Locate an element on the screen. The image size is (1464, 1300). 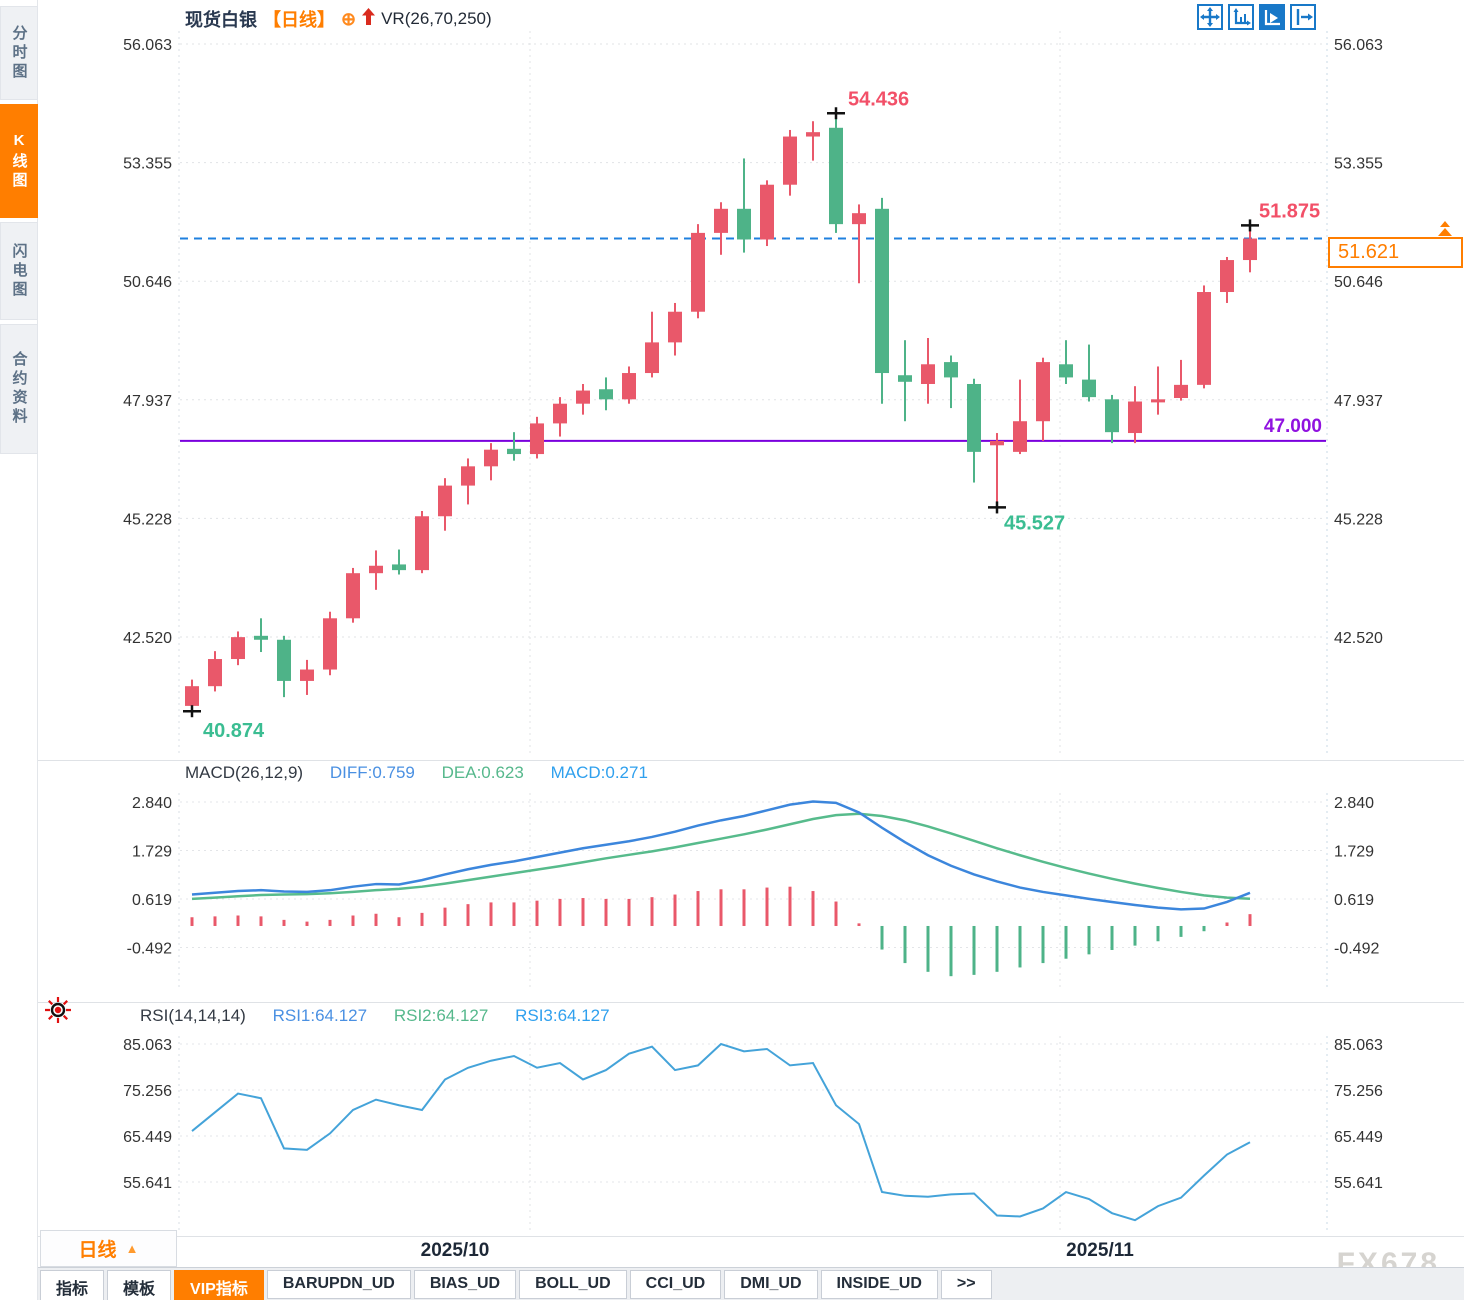
sidebar-tab-contract: 合约资料 is located at coordinates (19, 389).